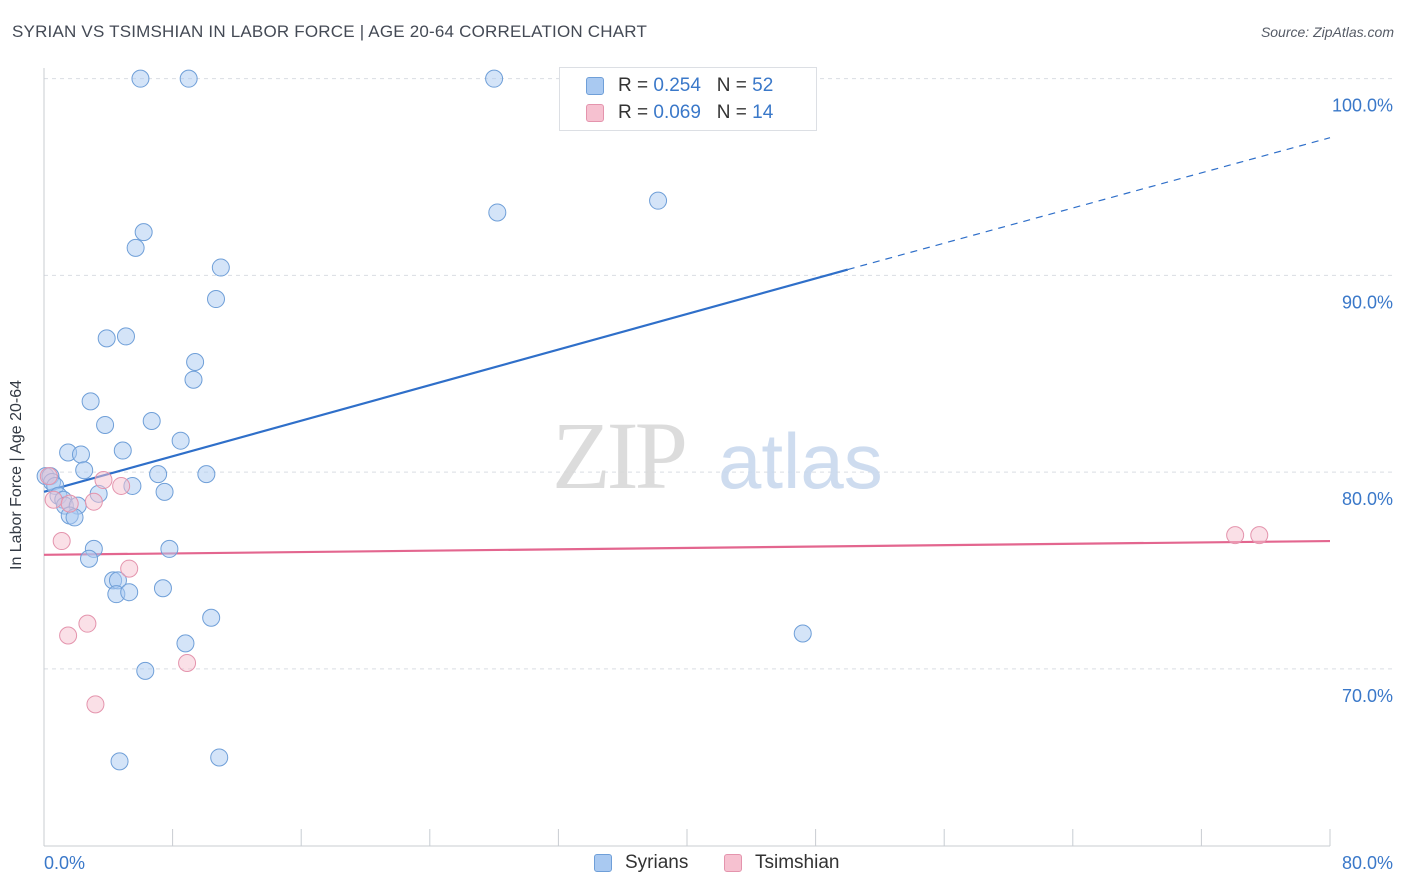 Image resolution: width=1406 pixels, height=892 pixels. I want to click on legend-swatch-tsimshian, so click(595, 113).